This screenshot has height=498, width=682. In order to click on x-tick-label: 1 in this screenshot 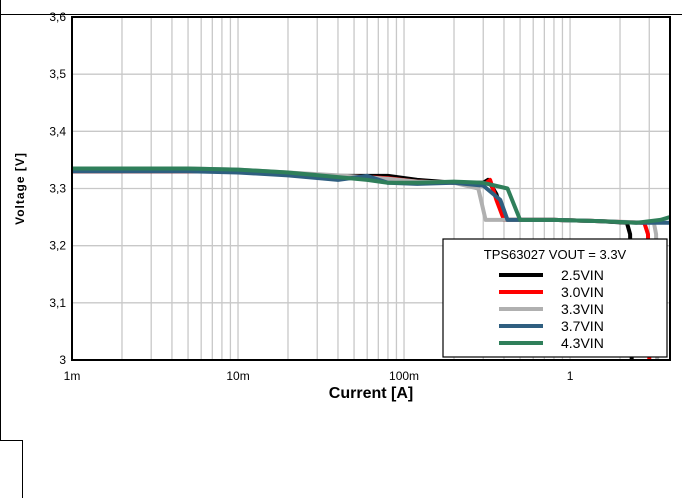, I will do `click(570, 376)`.